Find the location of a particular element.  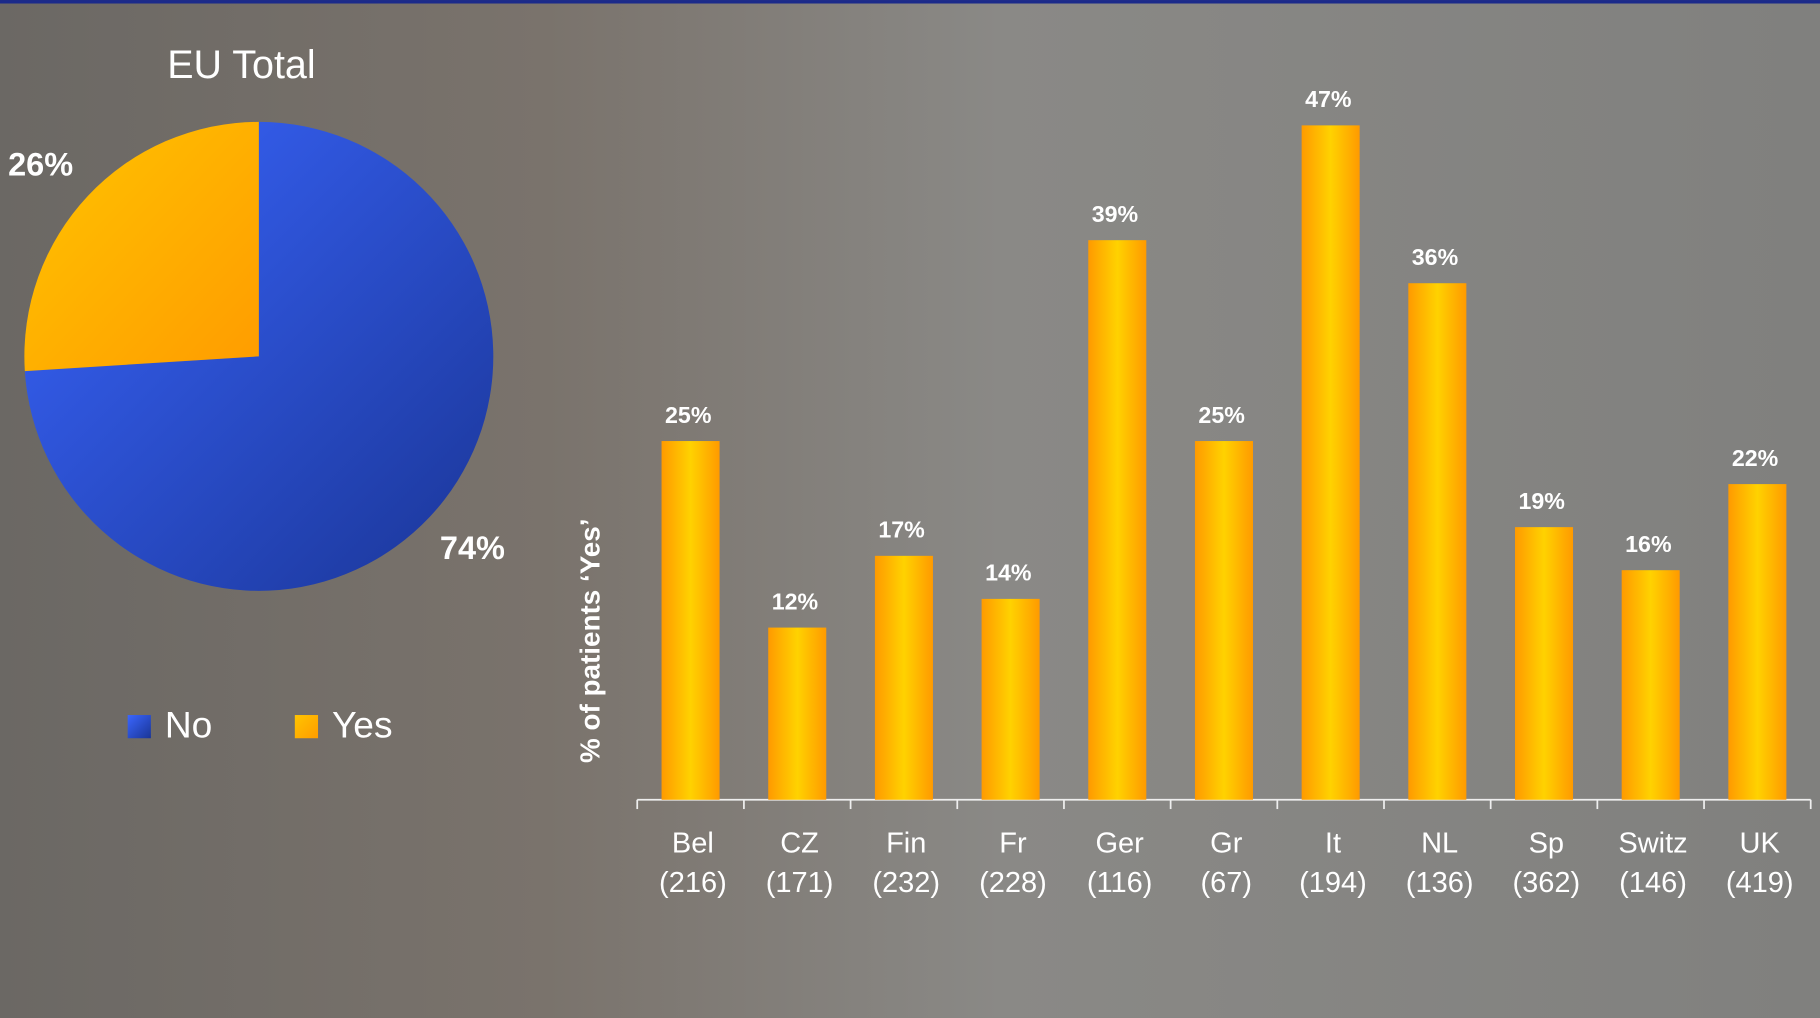

x-tick-label: (419) is located at coordinates (1760, 883).